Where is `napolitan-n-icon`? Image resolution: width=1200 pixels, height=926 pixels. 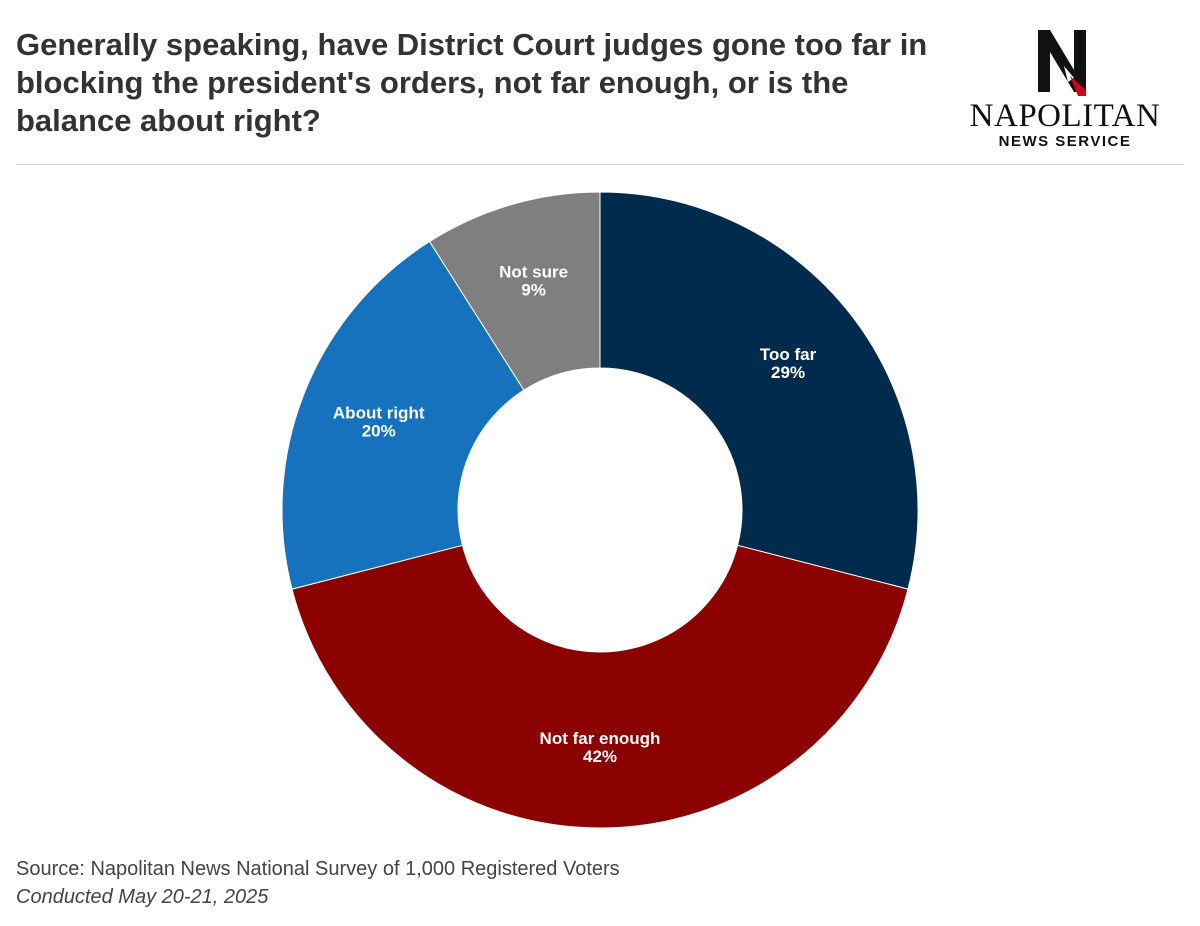 napolitan-n-icon is located at coordinates (1062, 63).